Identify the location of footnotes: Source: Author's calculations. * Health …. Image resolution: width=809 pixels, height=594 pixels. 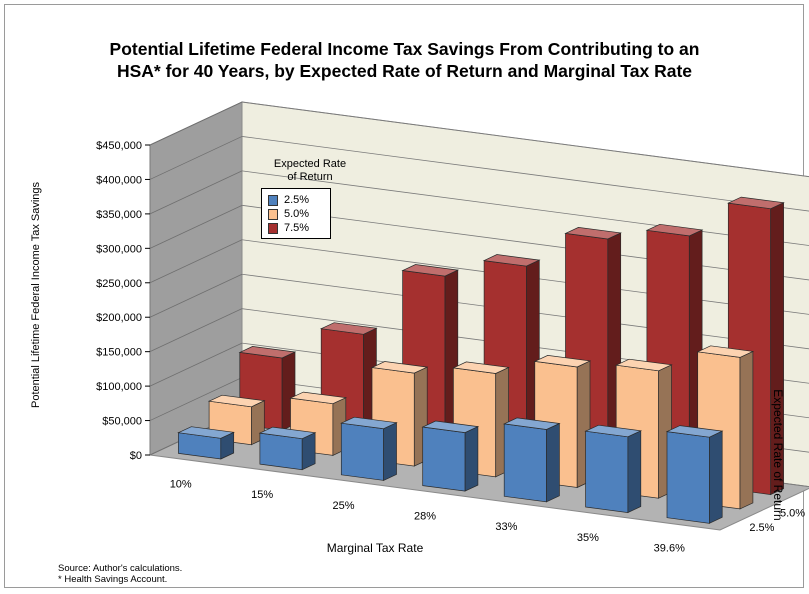
(120, 574).